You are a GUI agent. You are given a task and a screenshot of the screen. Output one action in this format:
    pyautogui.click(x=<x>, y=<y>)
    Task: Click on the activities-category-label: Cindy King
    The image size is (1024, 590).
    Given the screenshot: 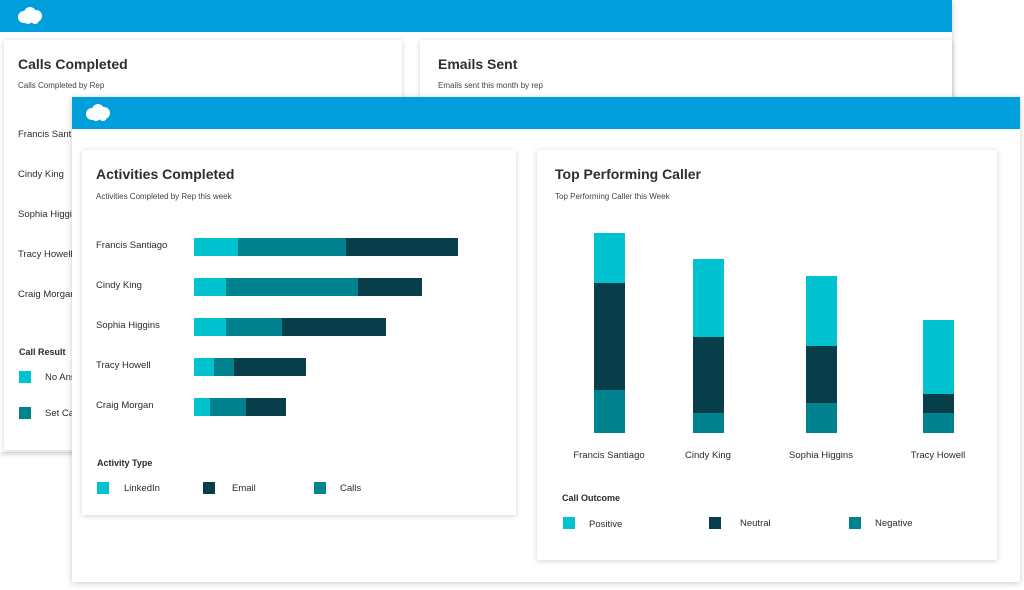 What is the action you would take?
    pyautogui.click(x=119, y=285)
    